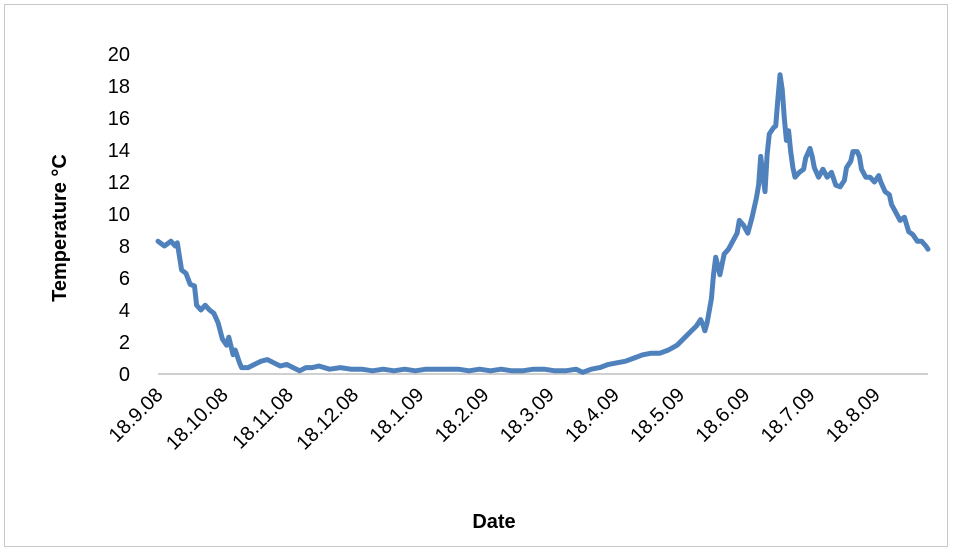  Describe the element at coordinates (592, 415) in the screenshot. I see `x-tick-label: 18.4.09` at that location.